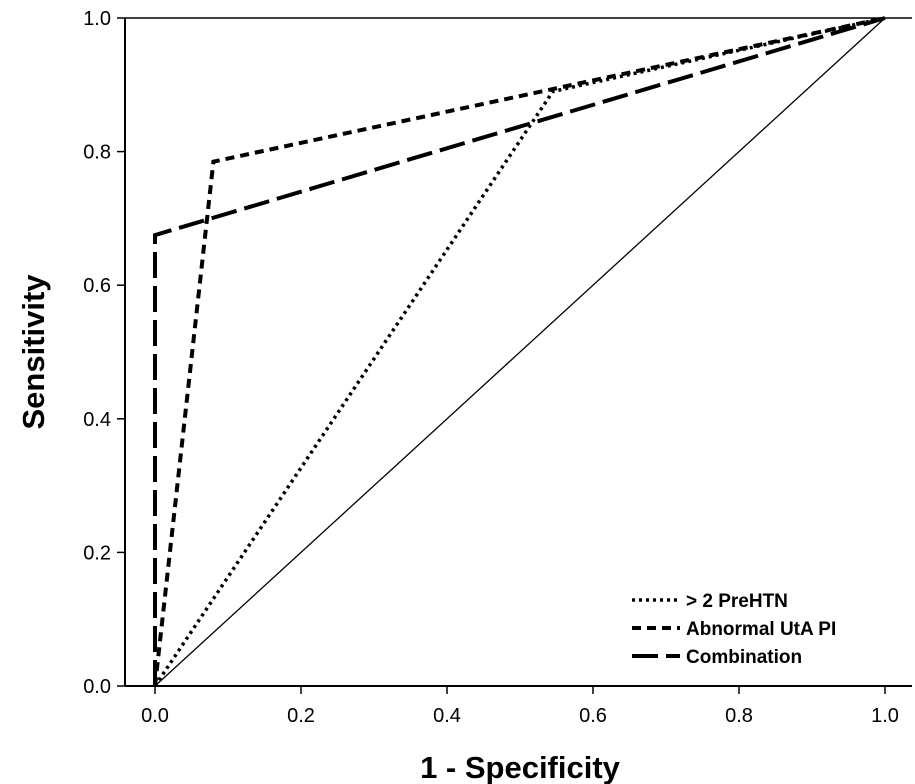 The height and width of the screenshot is (784, 915). Describe the element at coordinates (155, 716) in the screenshot. I see `x-tick-label: 0.0` at that location.